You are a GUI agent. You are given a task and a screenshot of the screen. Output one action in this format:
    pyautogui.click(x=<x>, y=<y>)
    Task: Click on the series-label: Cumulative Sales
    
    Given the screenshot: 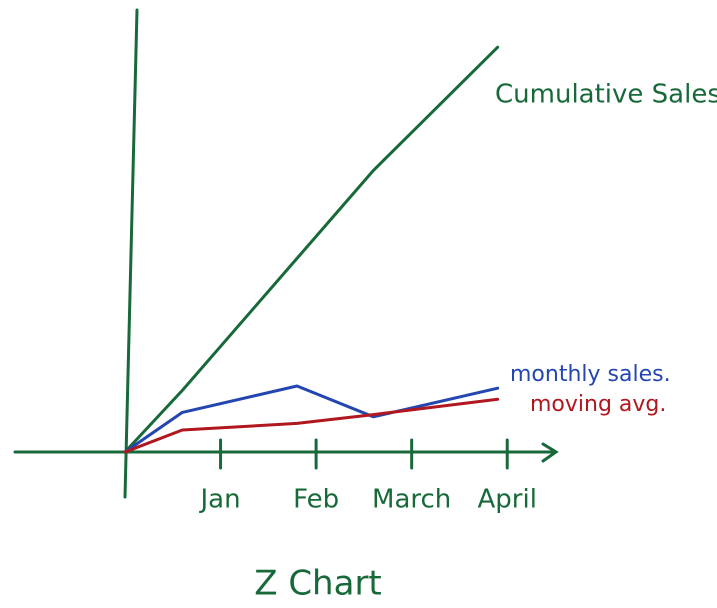 What is the action you would take?
    pyautogui.click(x=606, y=95)
    